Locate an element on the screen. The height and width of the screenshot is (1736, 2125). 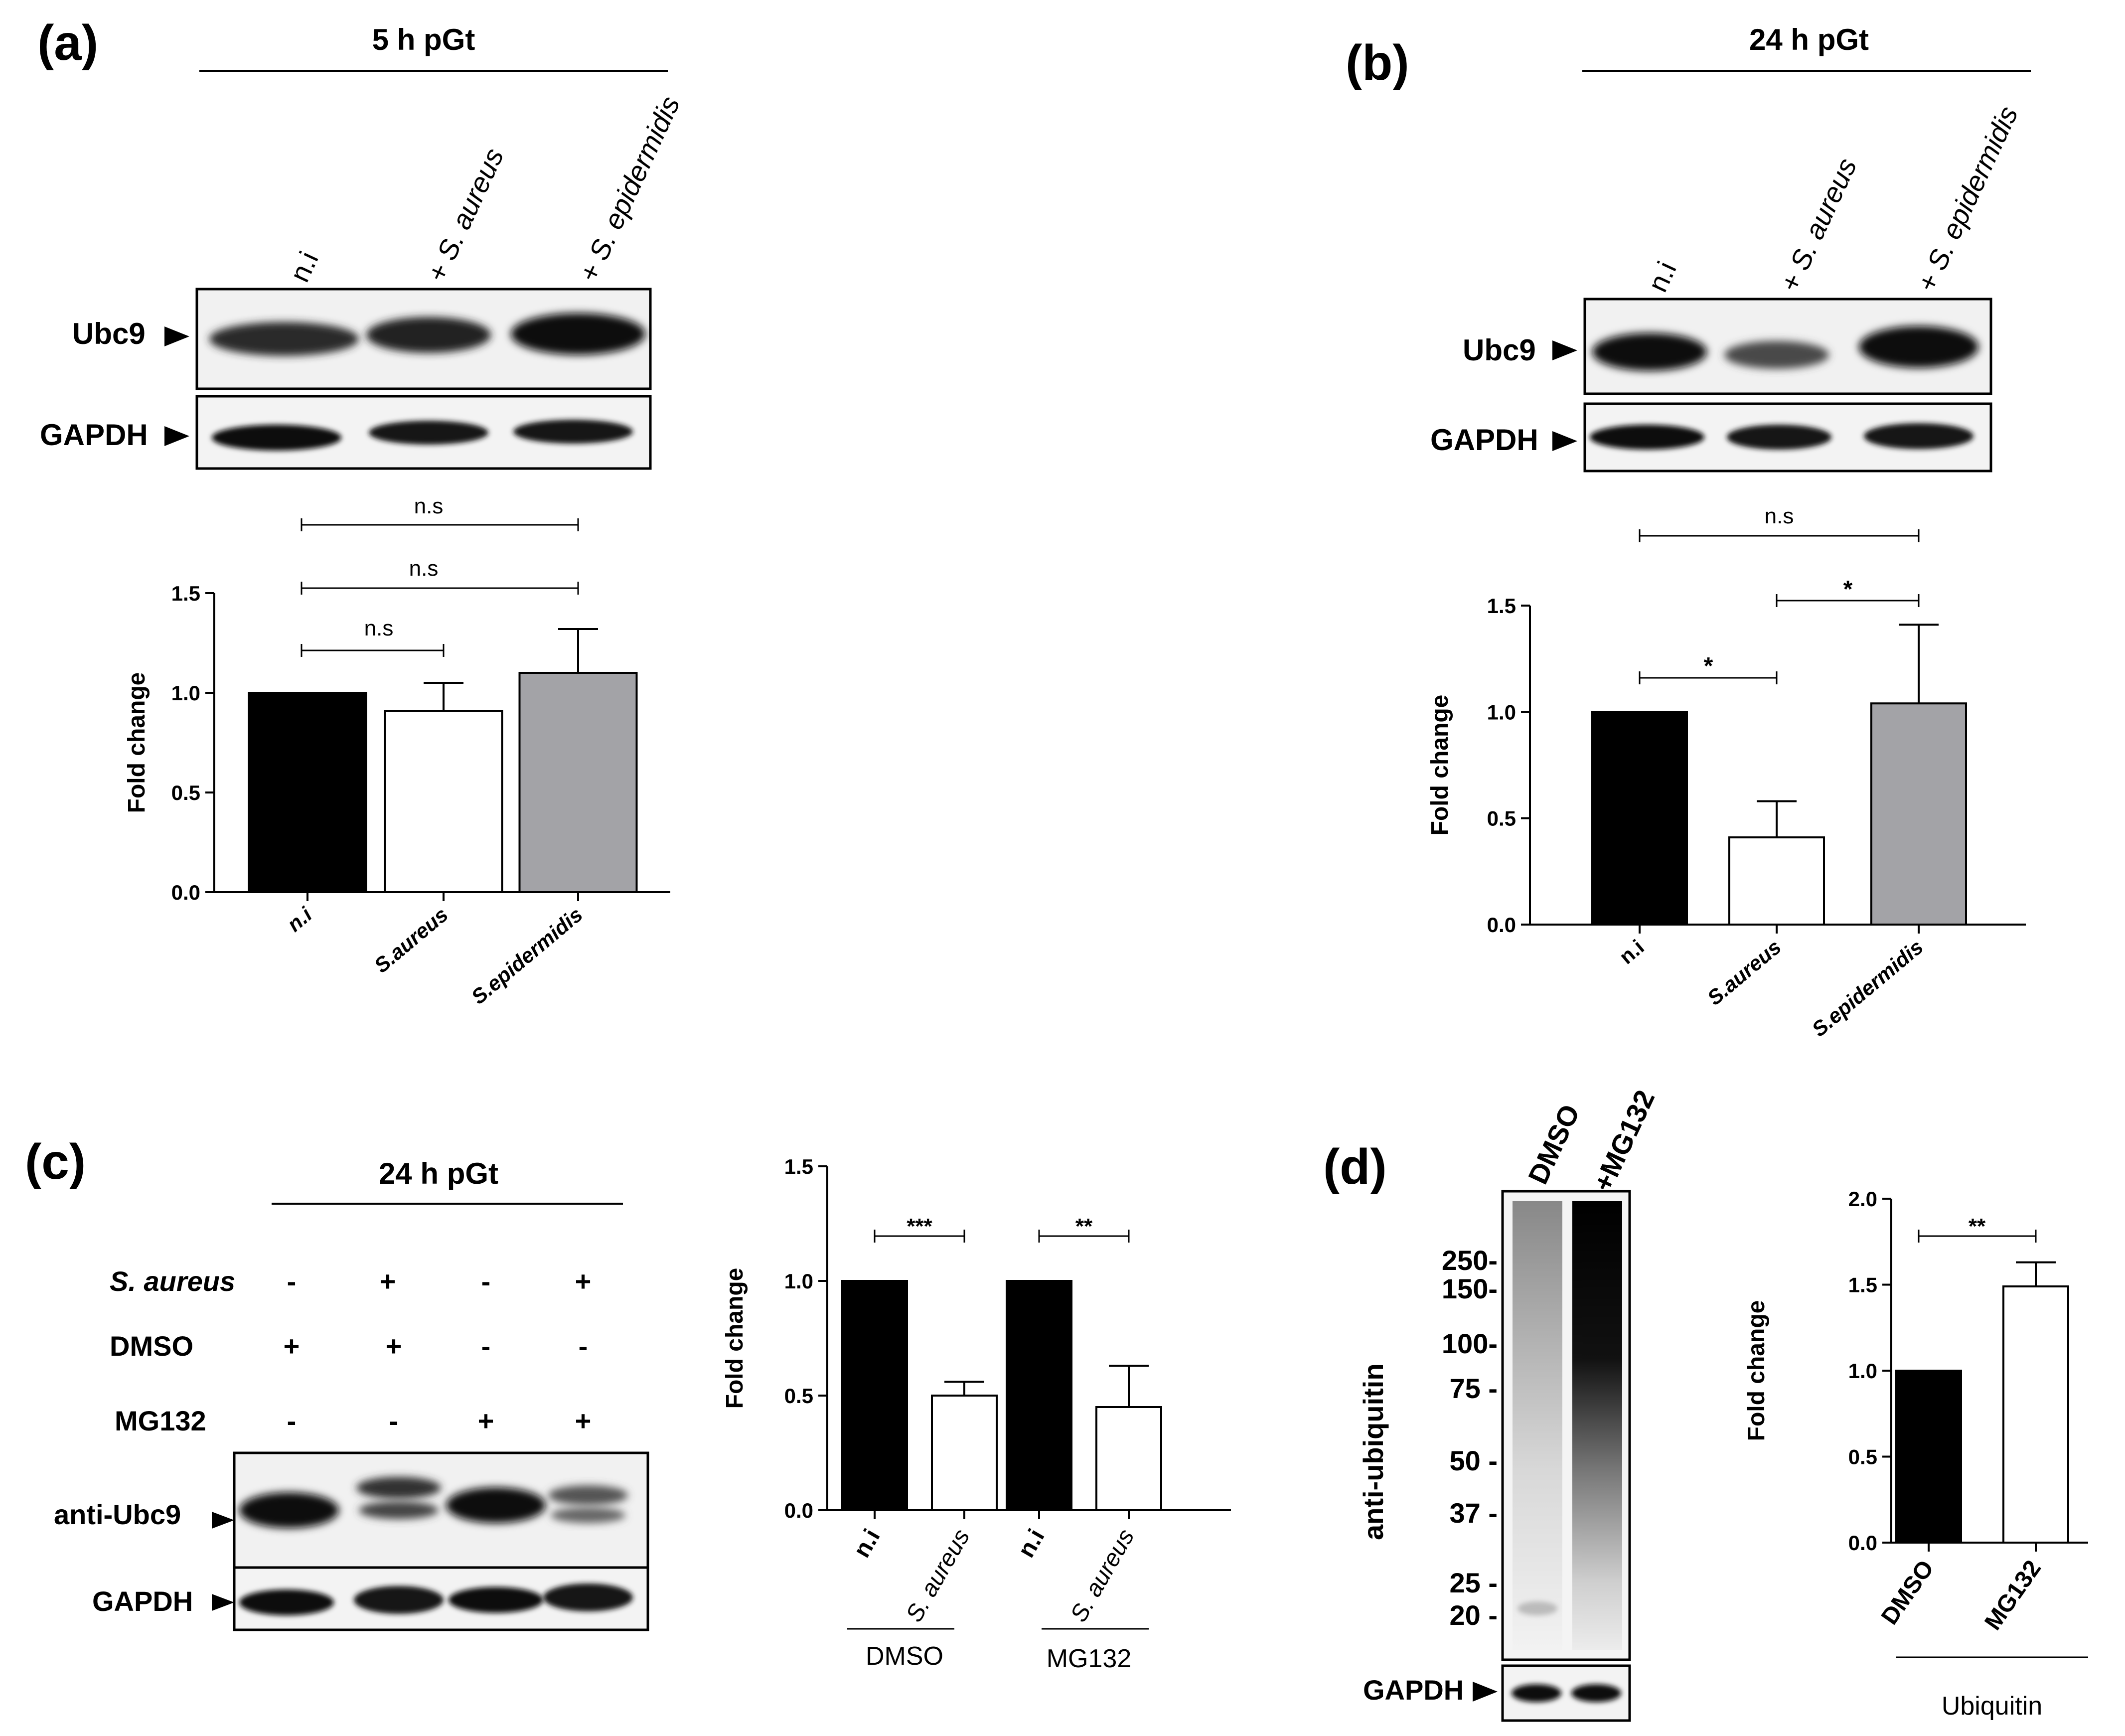
panel-c-blot-label-gapdh: GAPDH is located at coordinates (142, 1601).